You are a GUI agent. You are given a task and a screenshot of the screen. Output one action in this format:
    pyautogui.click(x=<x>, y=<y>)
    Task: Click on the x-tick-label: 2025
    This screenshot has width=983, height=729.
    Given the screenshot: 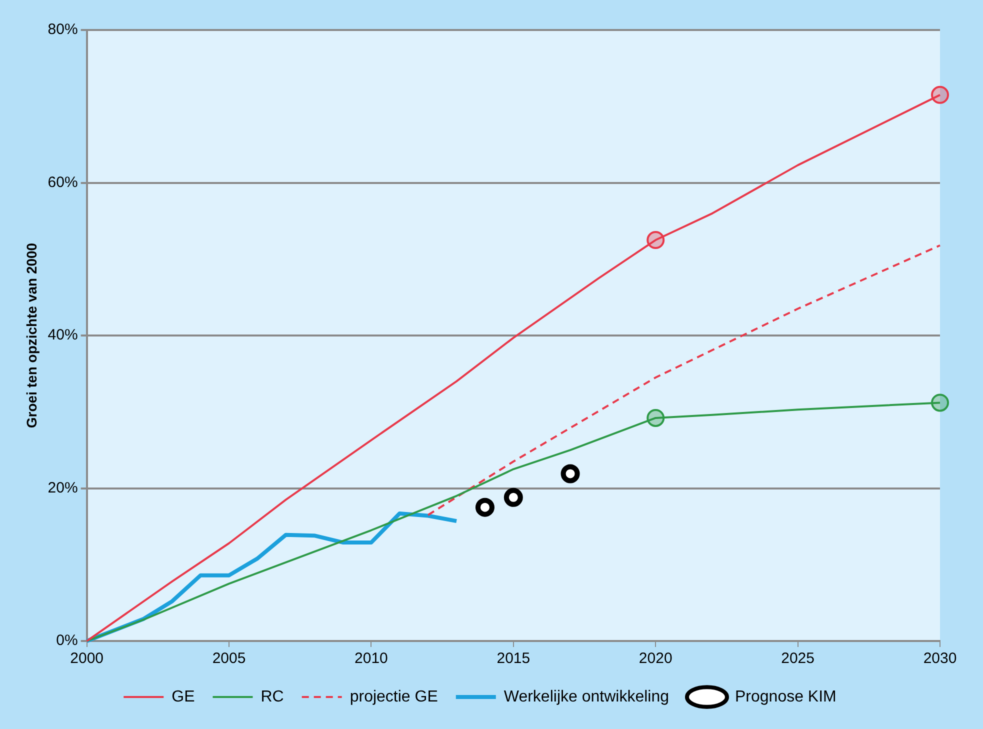 What is the action you would take?
    pyautogui.click(x=797, y=659)
    